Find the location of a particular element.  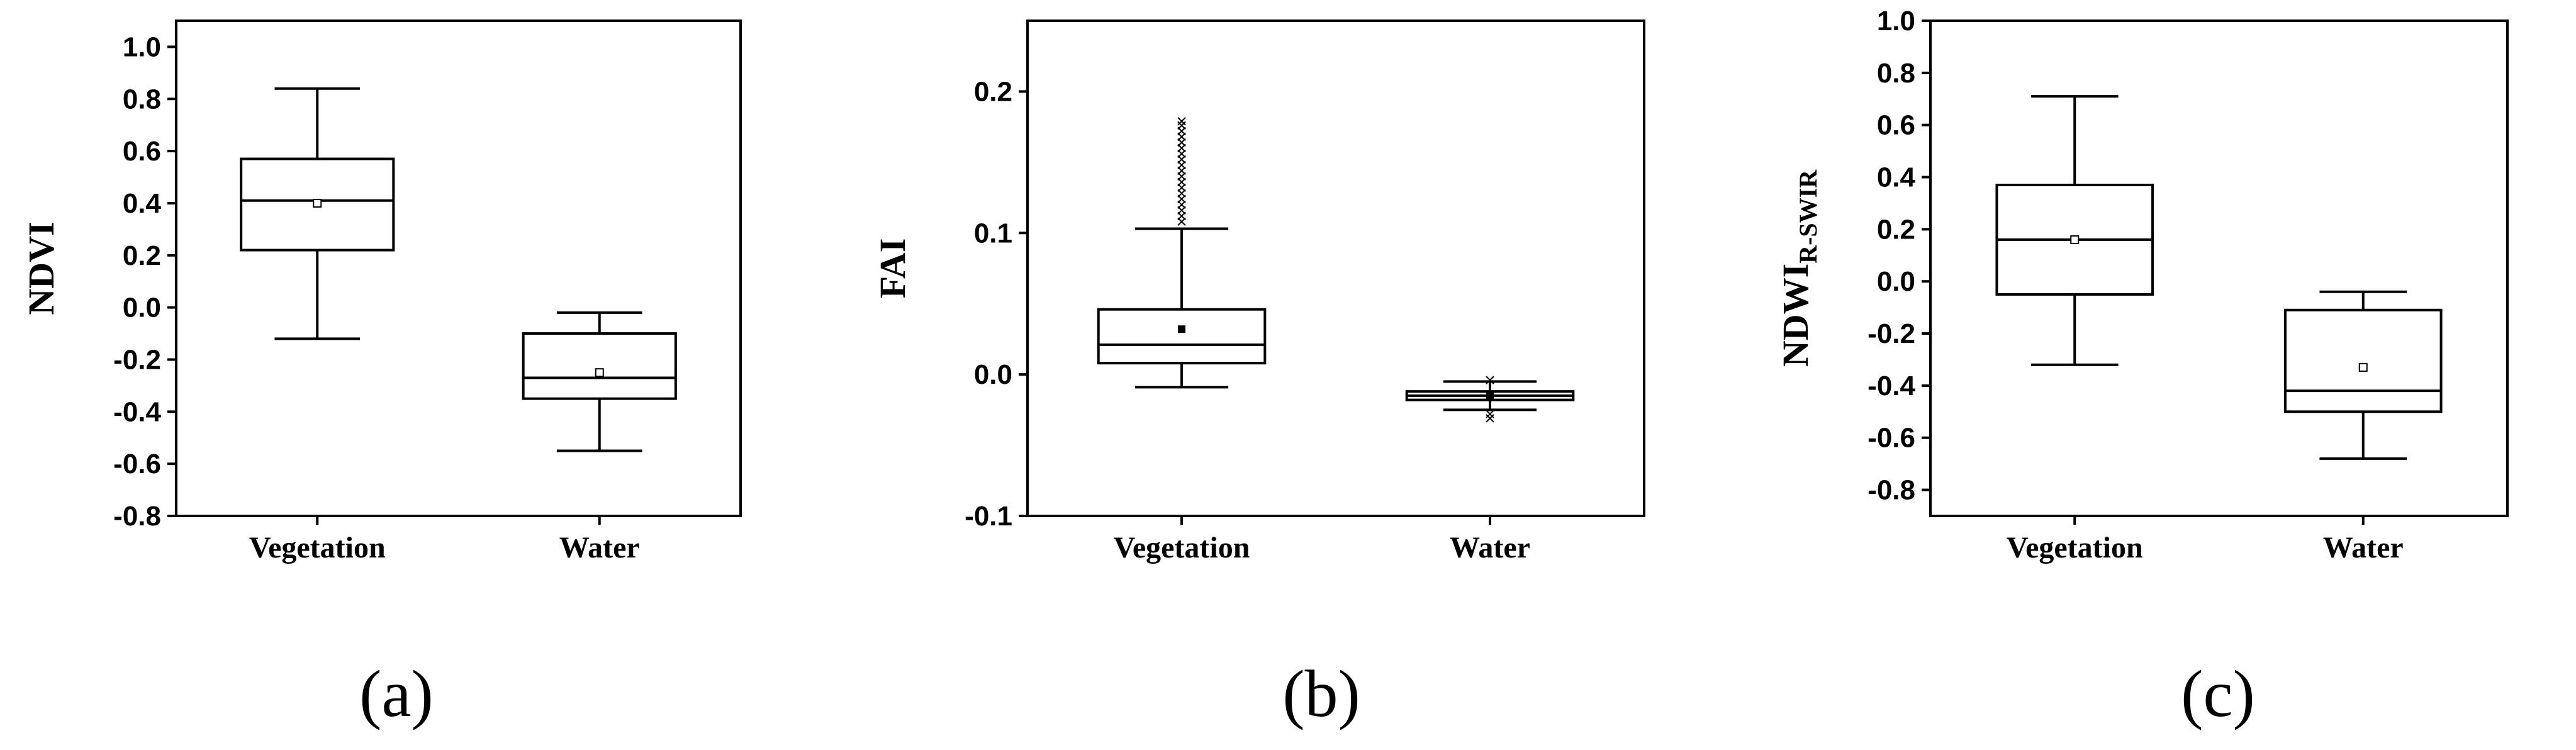

panel-label: (a) is located at coordinates (396, 693).